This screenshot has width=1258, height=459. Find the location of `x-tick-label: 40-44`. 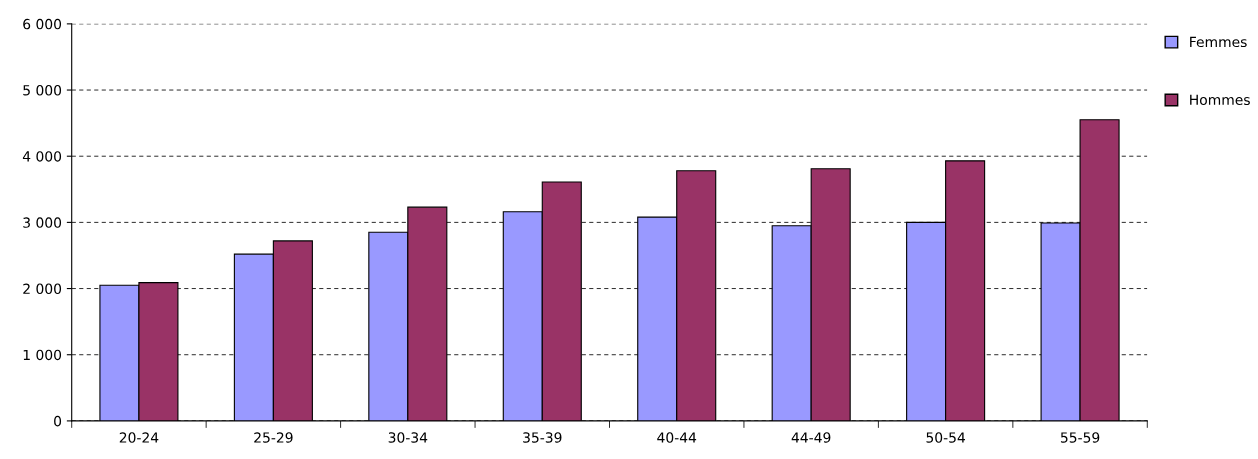

x-tick-label: 40-44 is located at coordinates (677, 437).